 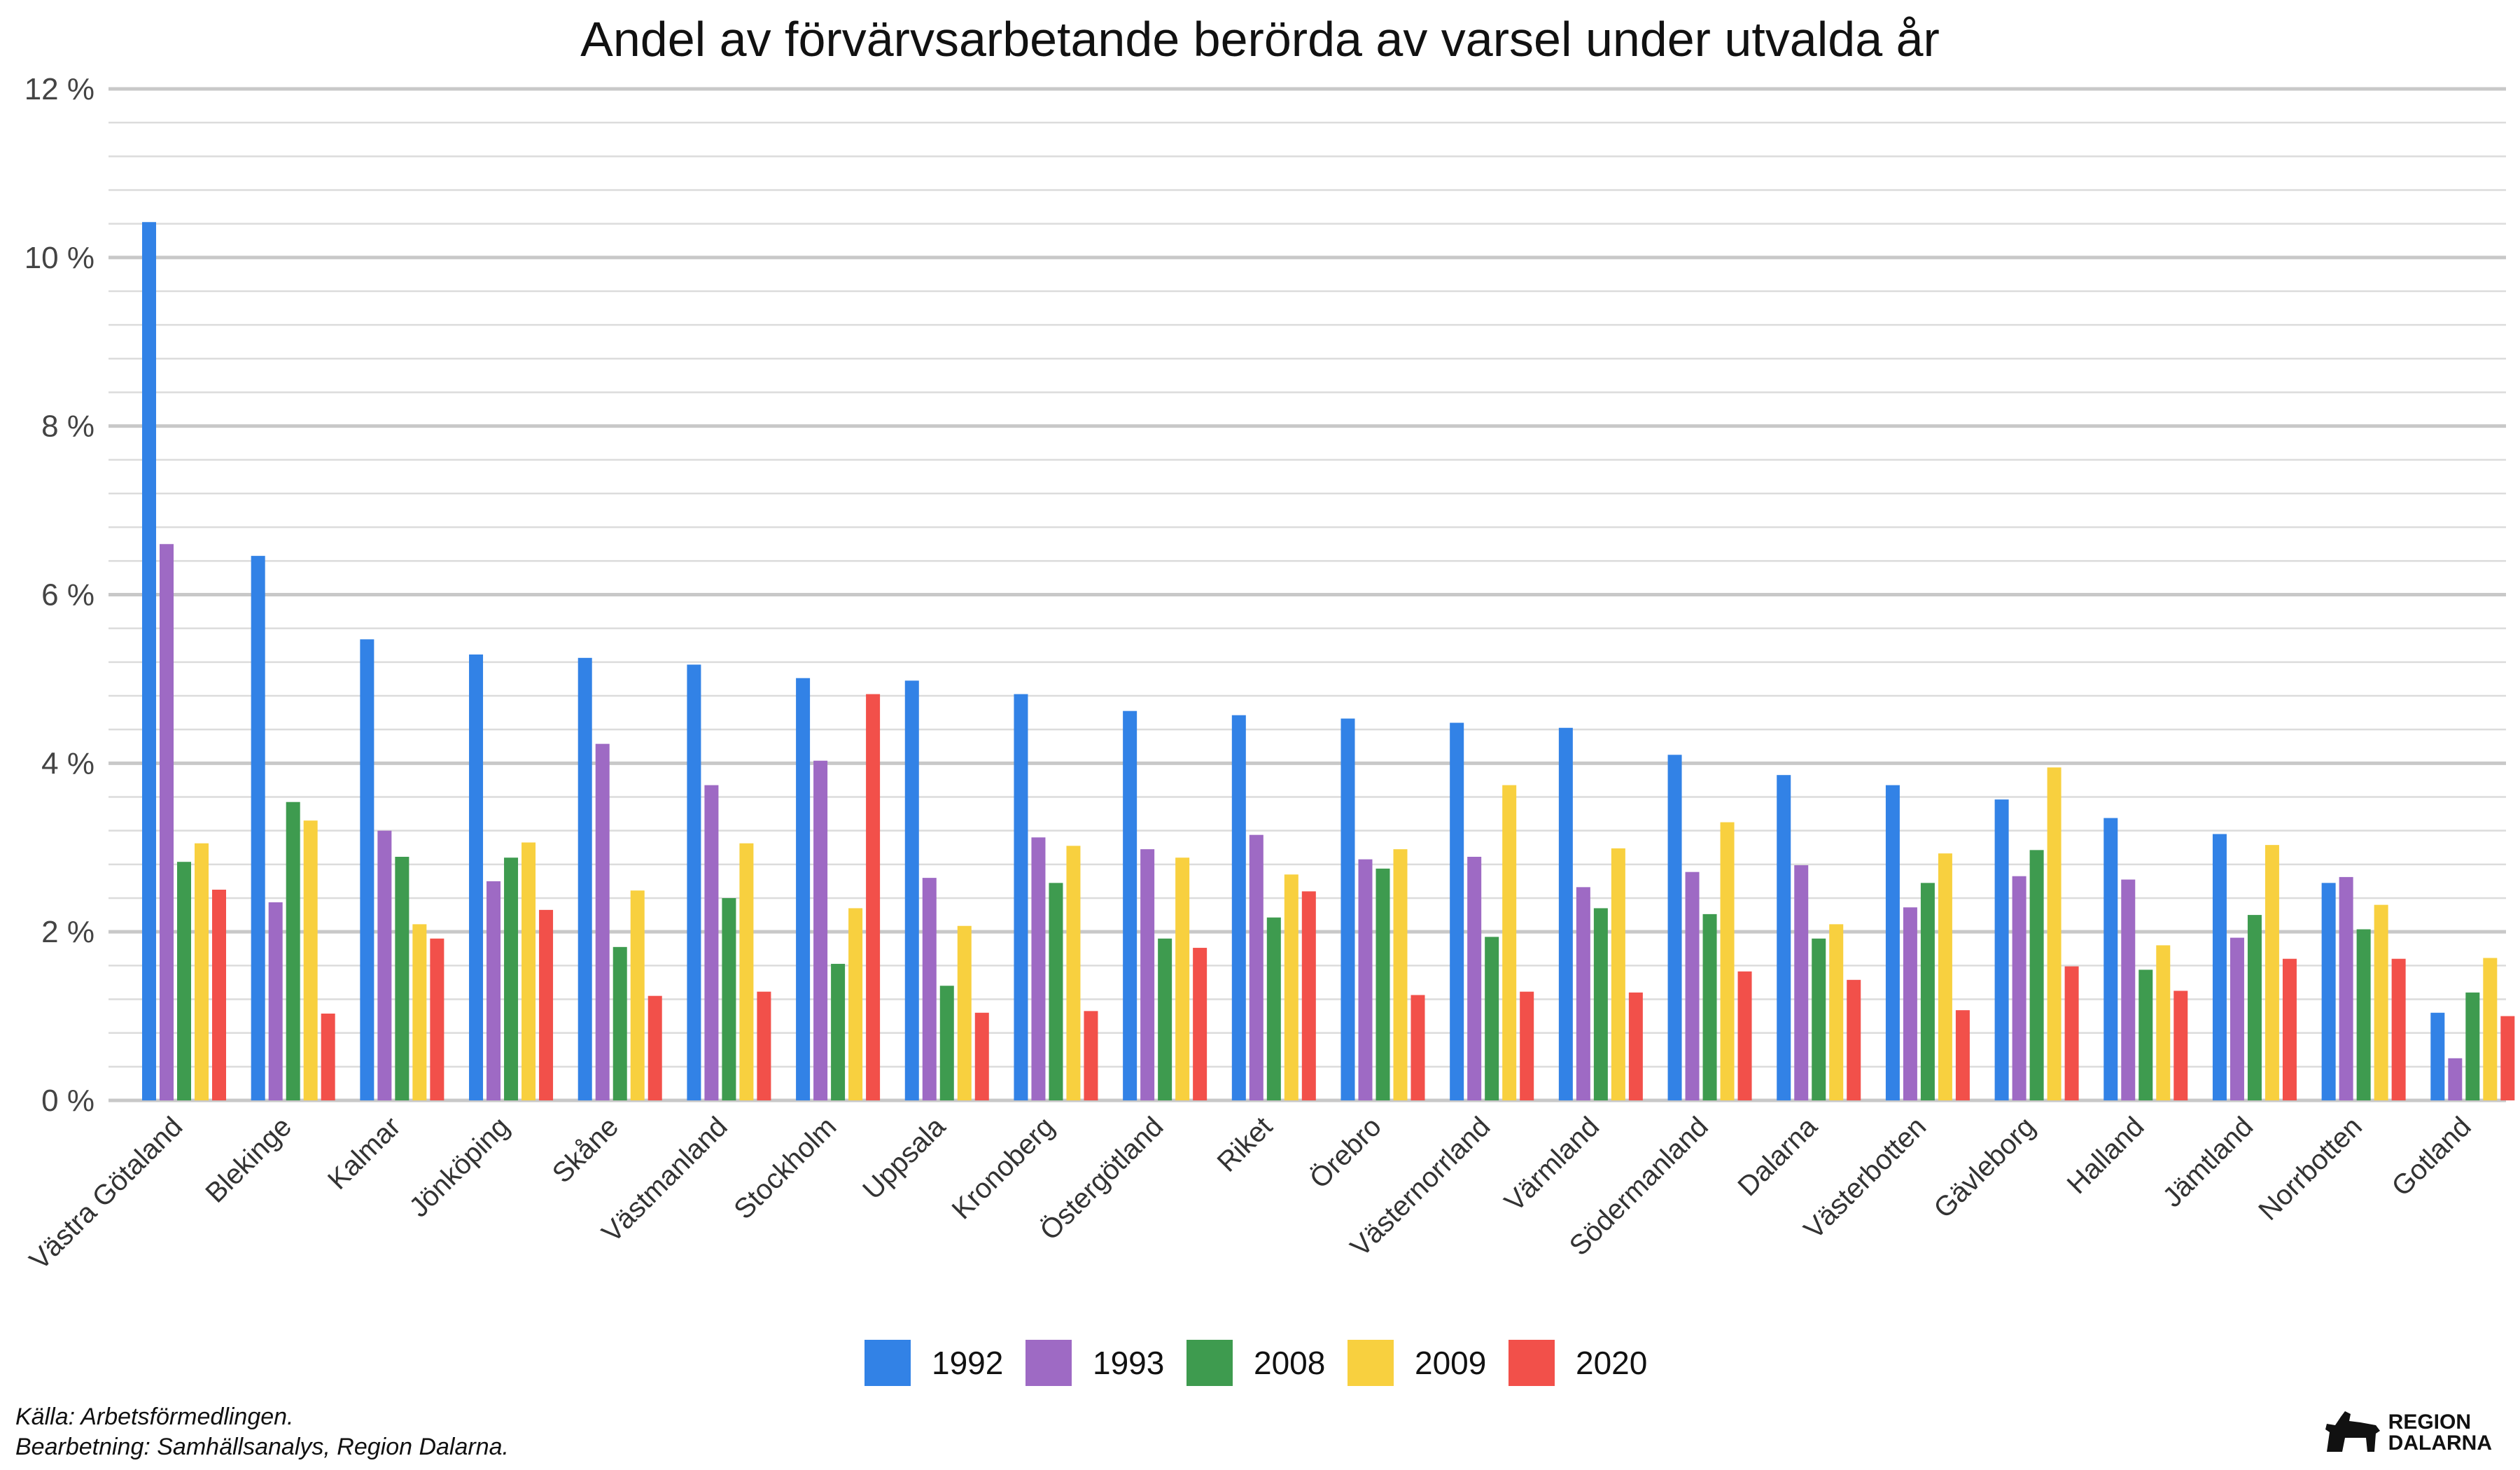 What do you see at coordinates (1209, 1363) in the screenshot?
I see `legend-swatch-2008` at bounding box center [1209, 1363].